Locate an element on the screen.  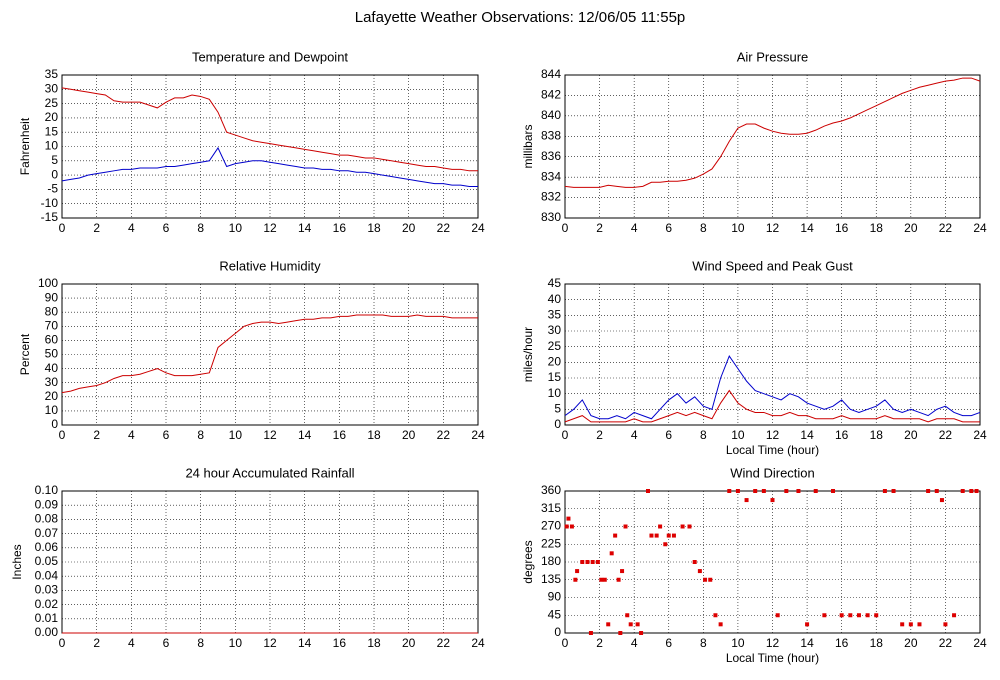
y-tick-label: -15 is located at coordinates (50, 217).